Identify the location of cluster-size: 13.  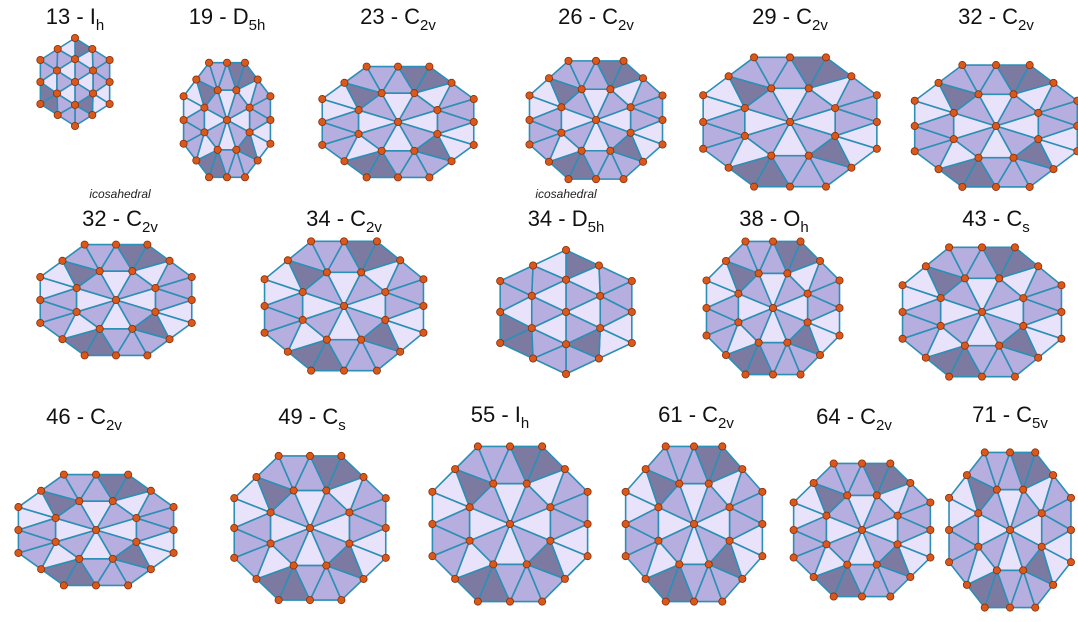
(58, 16).